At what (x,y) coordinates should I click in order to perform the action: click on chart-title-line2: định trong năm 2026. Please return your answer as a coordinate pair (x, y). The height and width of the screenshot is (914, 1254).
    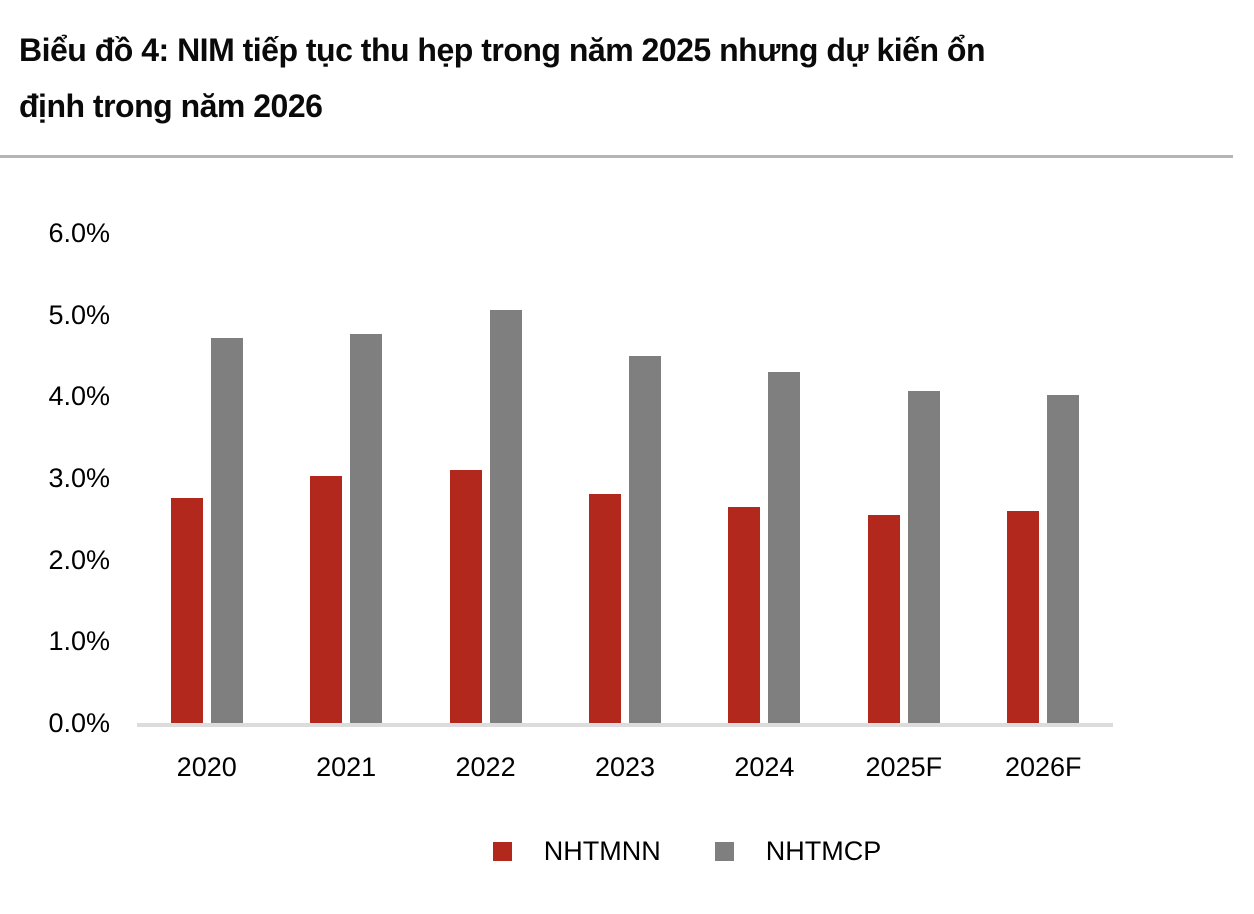
    Looking at the image, I should click on (171, 106).